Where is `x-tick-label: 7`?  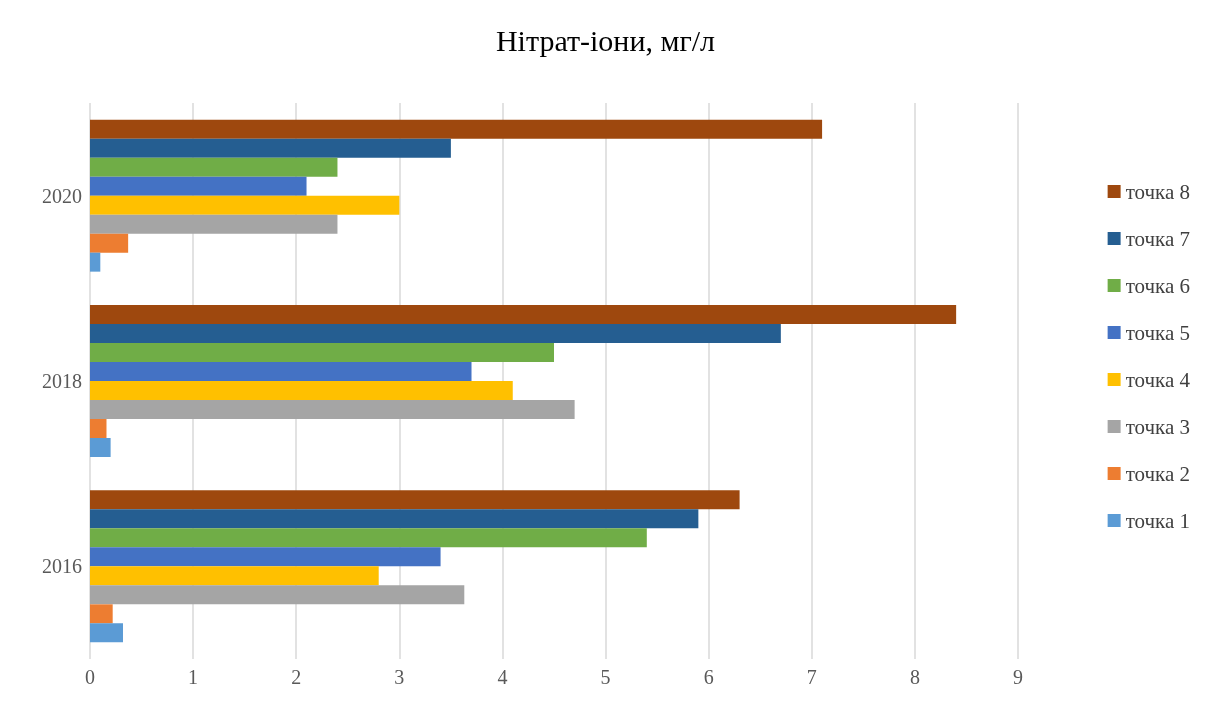
x-tick-label: 7 is located at coordinates (811, 677).